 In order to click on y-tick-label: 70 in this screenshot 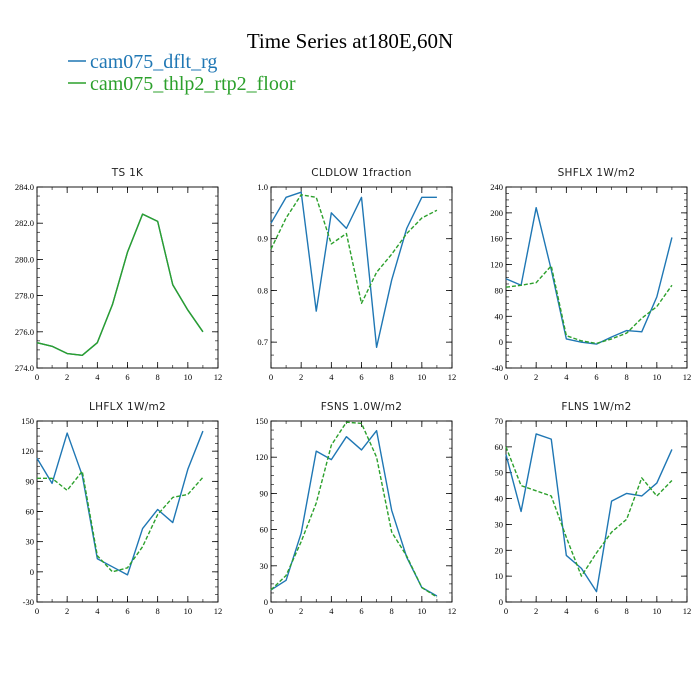, I will do `click(499, 421)`.